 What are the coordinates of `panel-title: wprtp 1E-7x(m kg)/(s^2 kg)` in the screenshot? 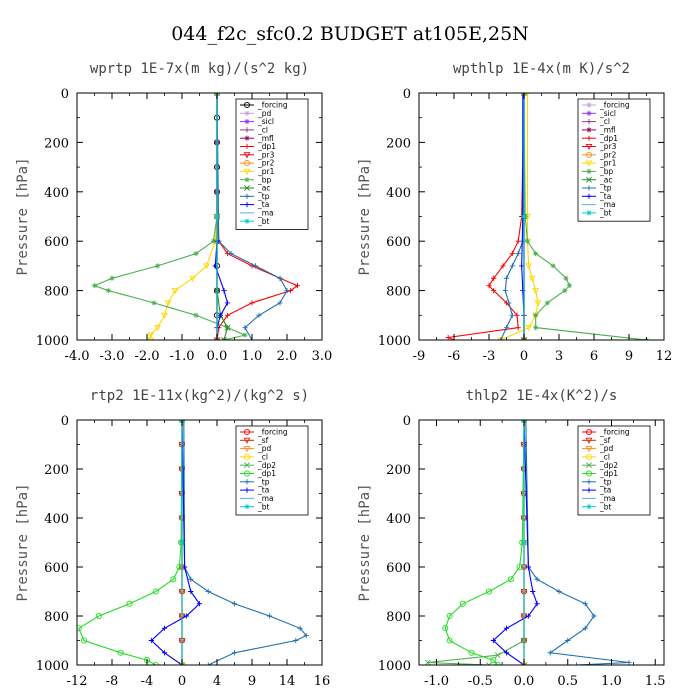 It's located at (199, 69).